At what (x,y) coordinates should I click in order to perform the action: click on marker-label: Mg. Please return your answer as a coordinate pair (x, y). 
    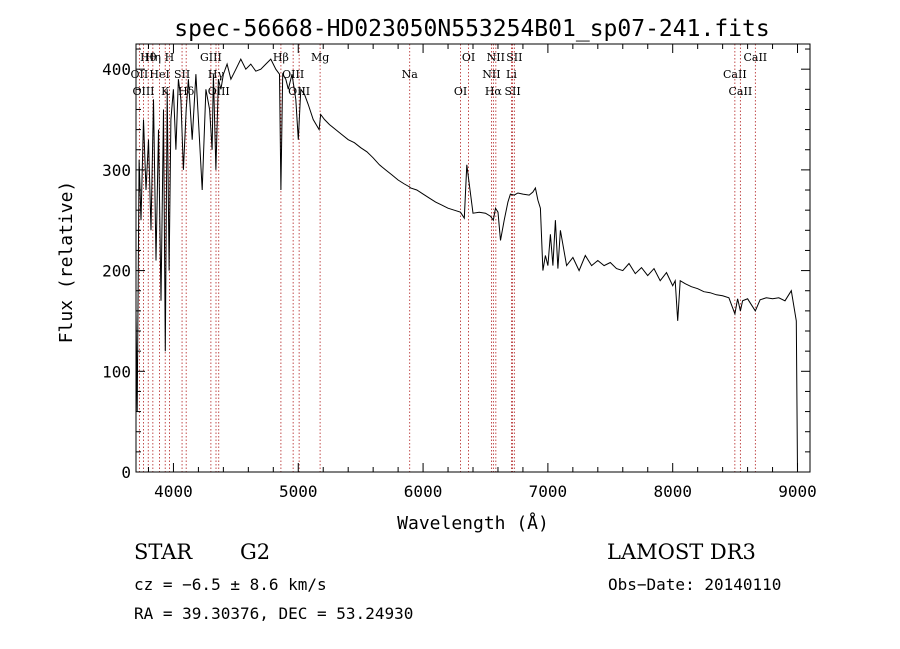
    Looking at the image, I should click on (320, 57).